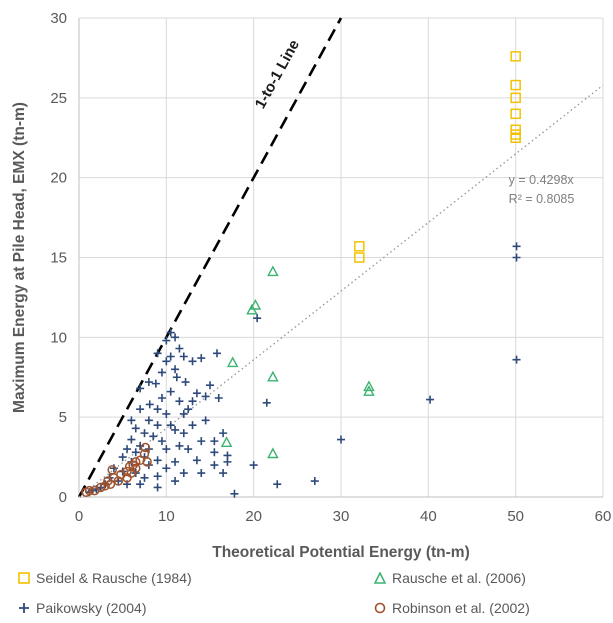 The image size is (613, 623). I want to click on y-tick-label: 30, so click(58, 18).